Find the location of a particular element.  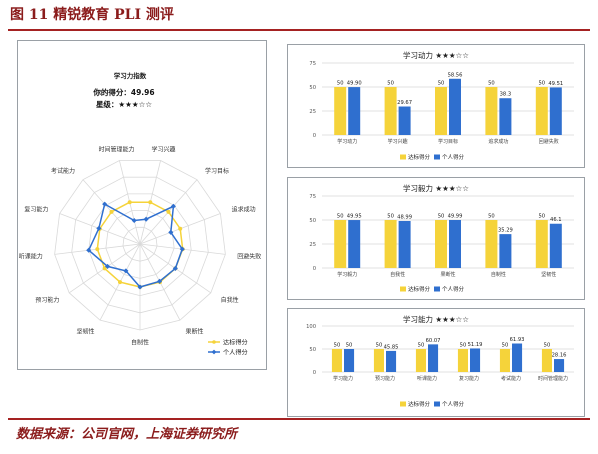

radar-legend-label: 个人得分 is located at coordinates (235, 352).